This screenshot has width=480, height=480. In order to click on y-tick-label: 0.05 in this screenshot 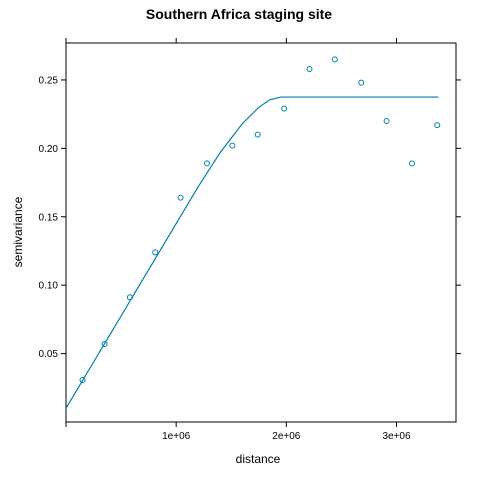, I will do `click(49, 354)`.